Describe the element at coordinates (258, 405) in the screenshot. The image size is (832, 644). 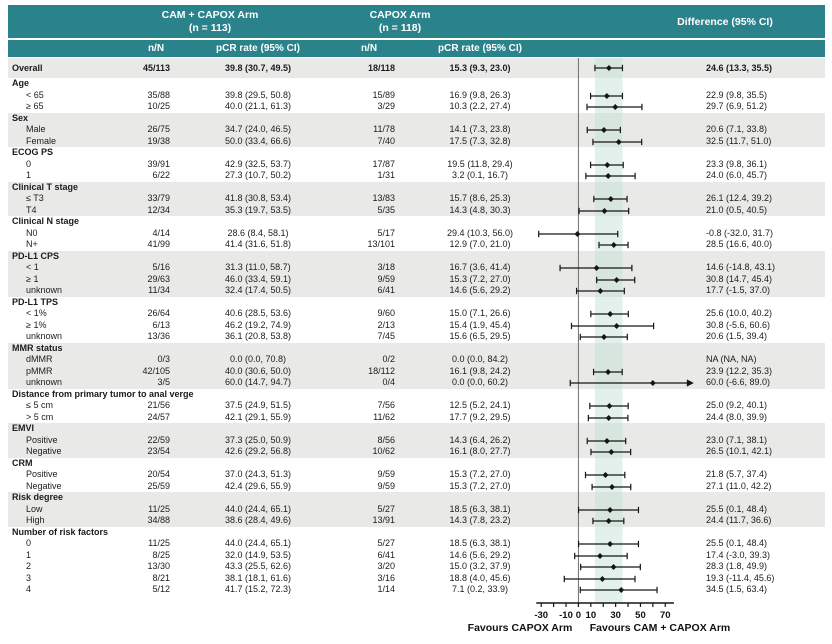
I see `cam-pcr-value: 37.5 (24.9, 51.5)` at that location.